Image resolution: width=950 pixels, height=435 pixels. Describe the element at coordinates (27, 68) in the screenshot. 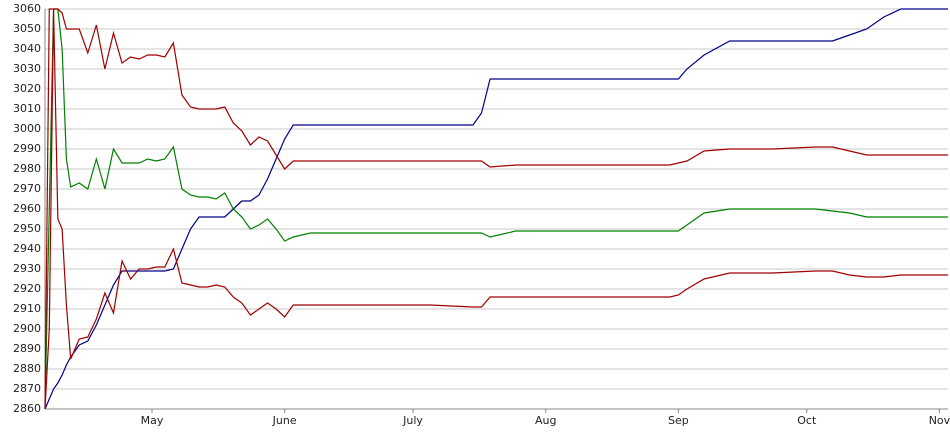

I see `y-tick-label: 3030` at that location.